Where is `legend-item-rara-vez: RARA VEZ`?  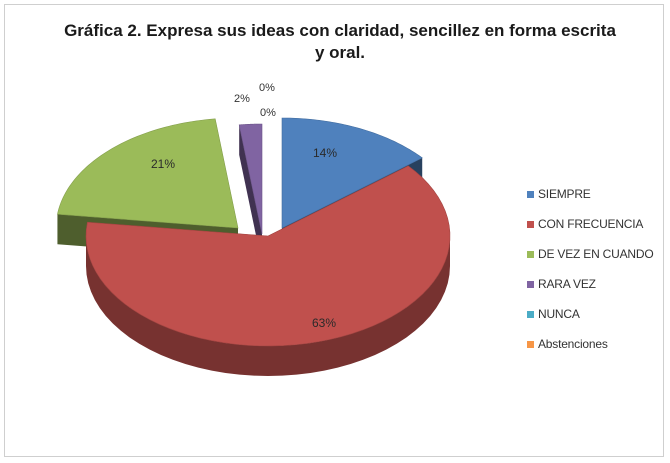 legend-item-rara-vez: RARA VEZ is located at coordinates (590, 284).